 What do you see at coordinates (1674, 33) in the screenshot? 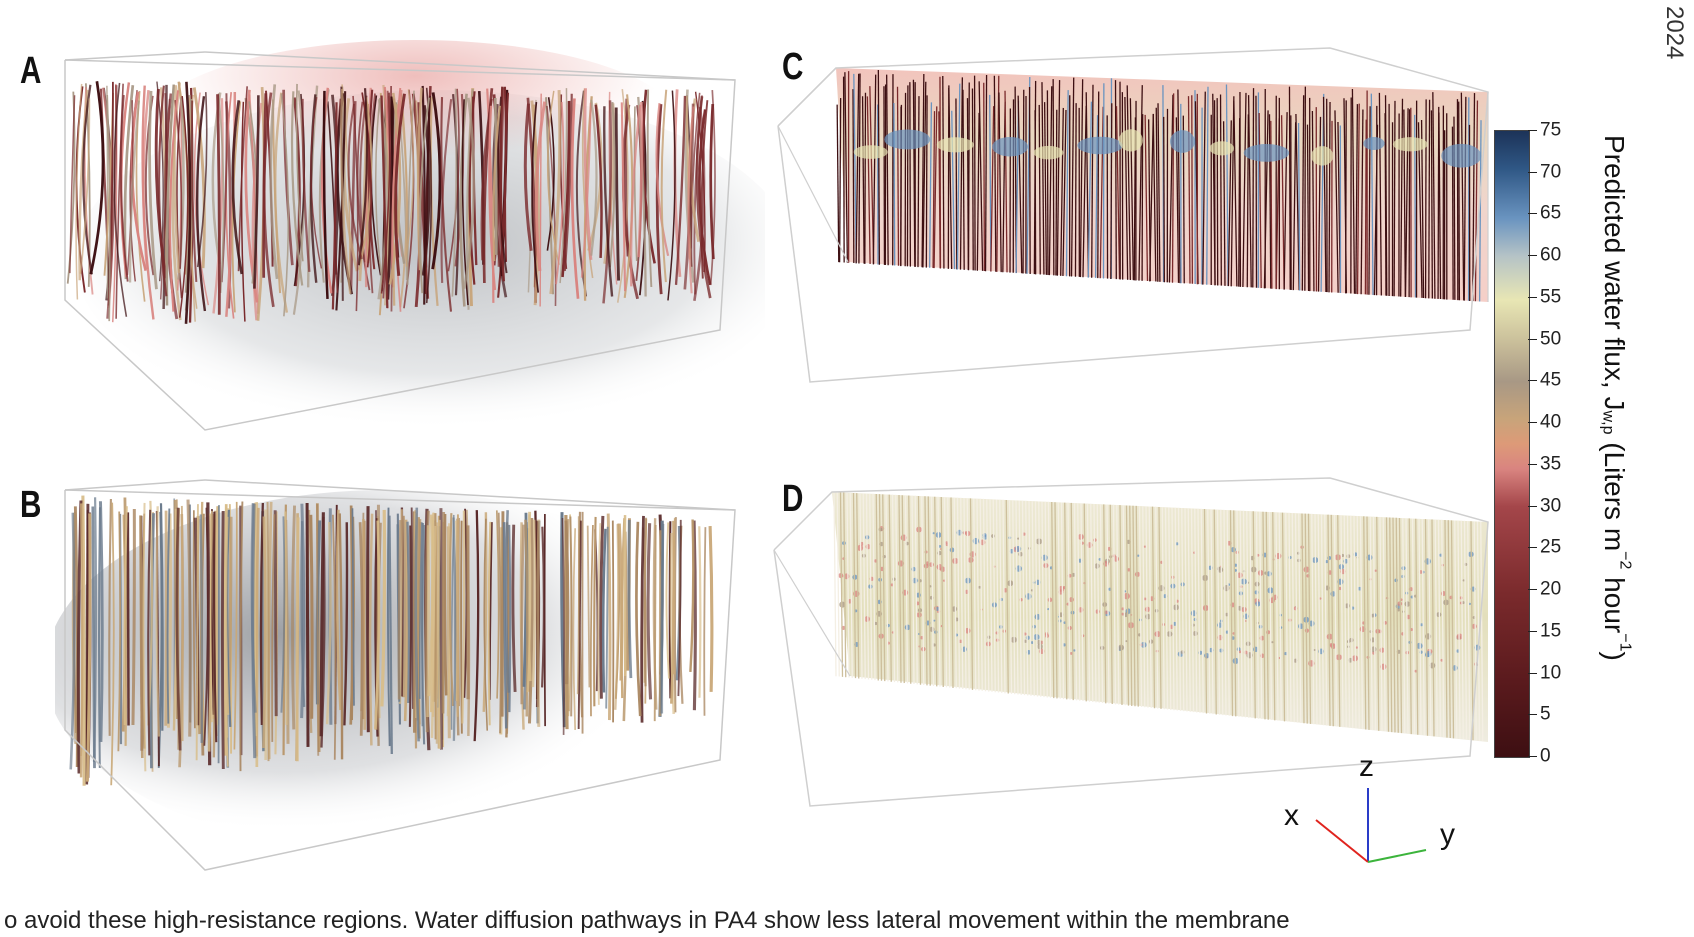
I see `journal-year-fragment: 2024` at bounding box center [1674, 33].